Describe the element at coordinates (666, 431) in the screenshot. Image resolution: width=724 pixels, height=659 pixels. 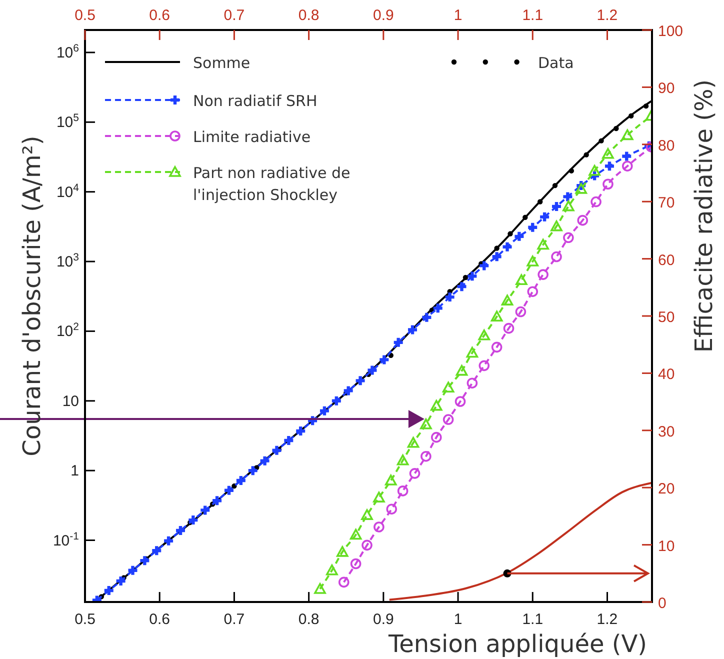
I see `y2-tick-label: 30` at that location.